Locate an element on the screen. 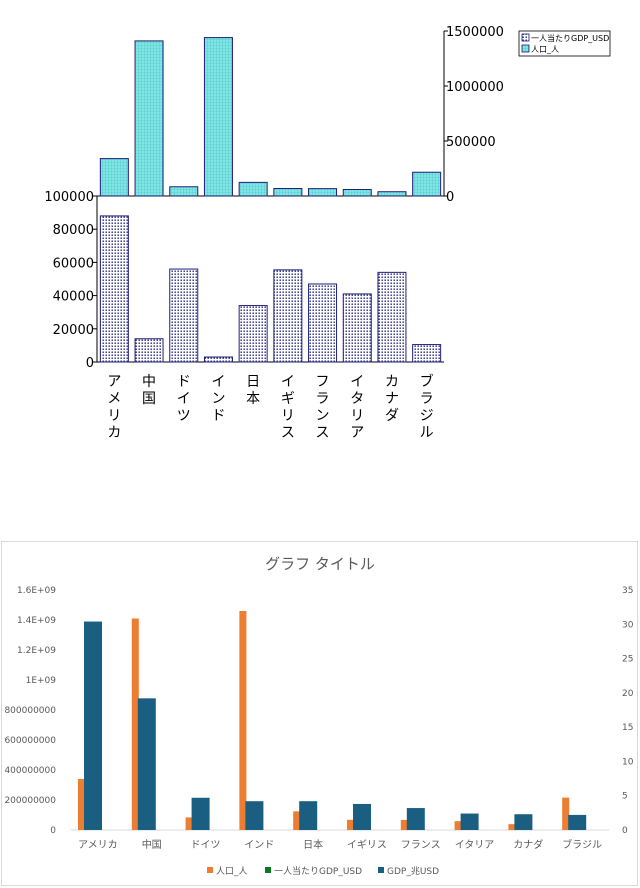 This screenshot has width=640, height=888. right-tick-label: 10 is located at coordinates (628, 762).